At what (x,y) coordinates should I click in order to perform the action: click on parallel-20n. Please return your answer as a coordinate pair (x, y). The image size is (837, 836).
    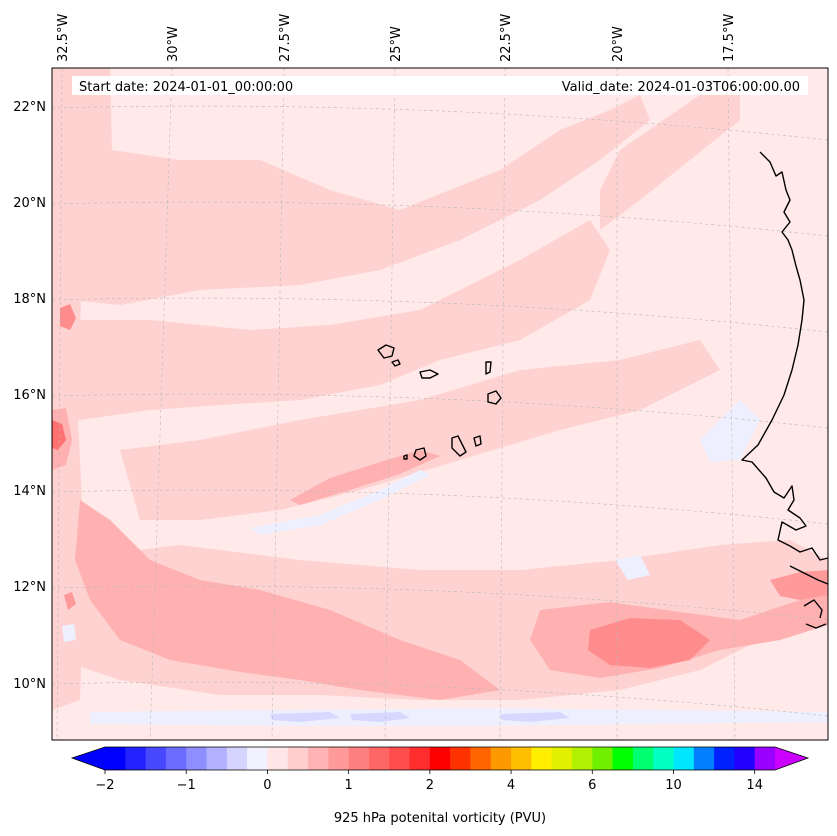
    Looking at the image, I should click on (440, 219).